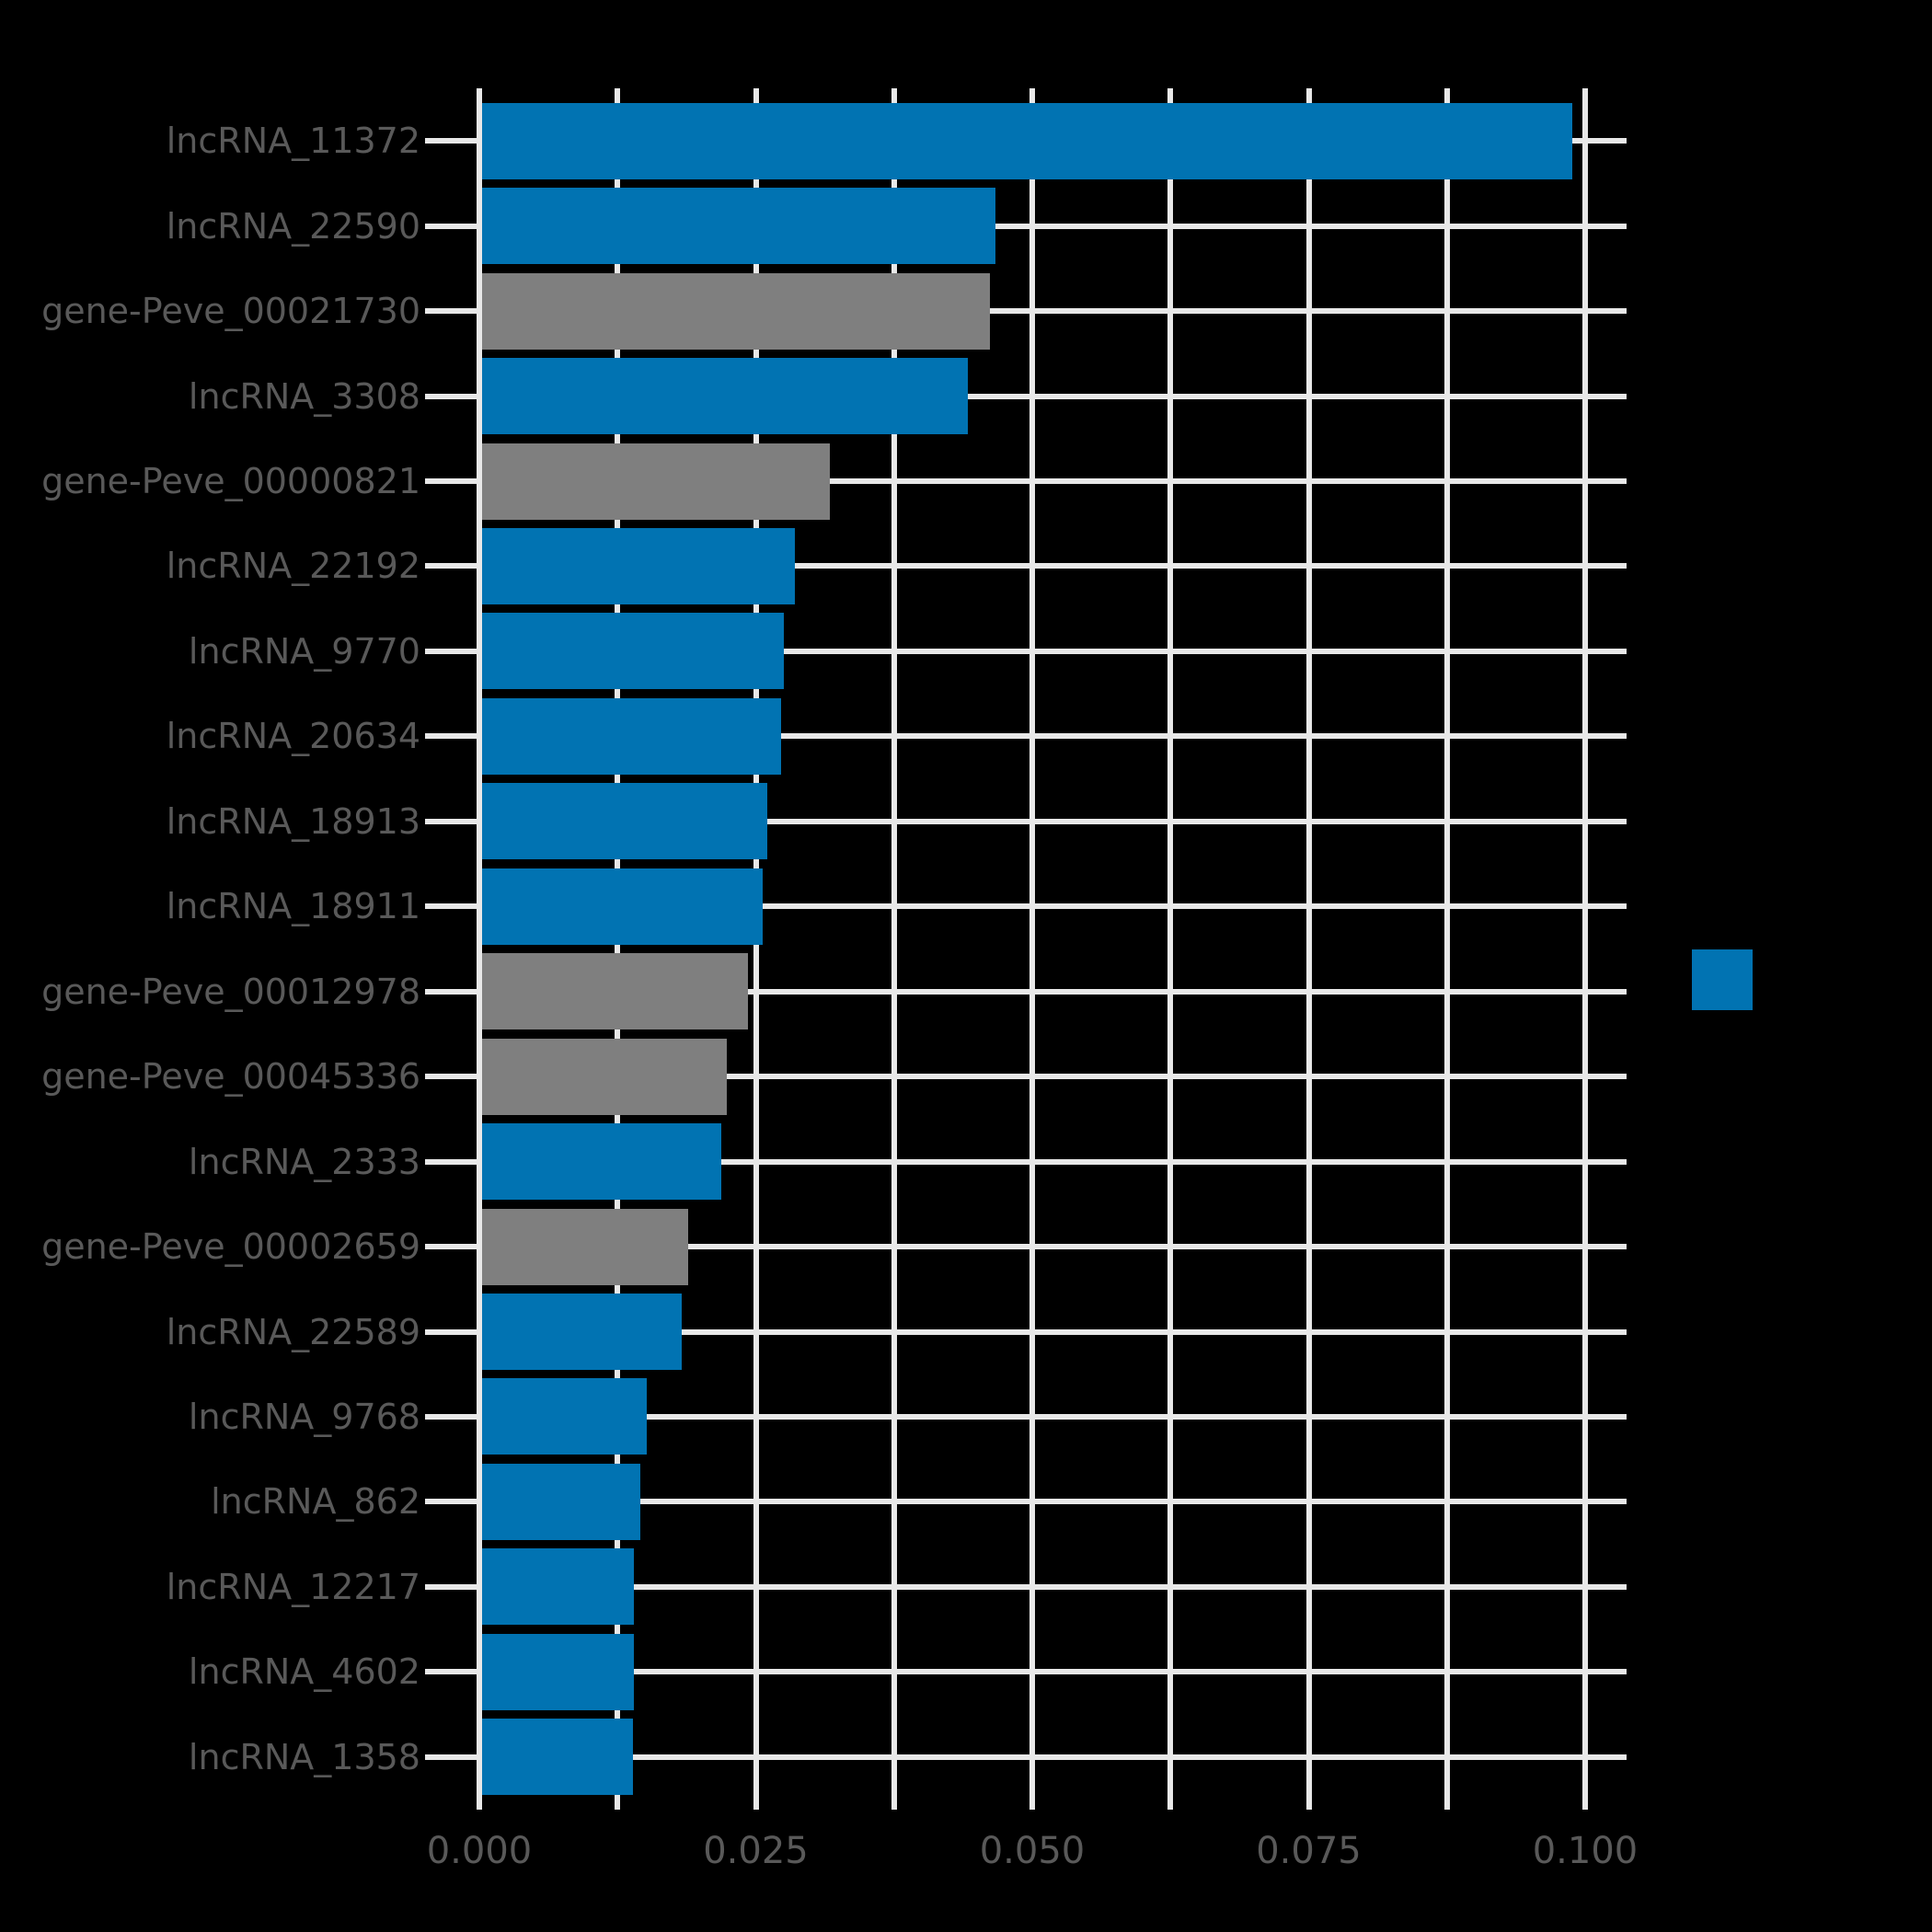 The height and width of the screenshot is (1932, 1932). Describe the element at coordinates (230, 991) in the screenshot. I see `y-tick-label: gene-Peve_00012978` at that location.